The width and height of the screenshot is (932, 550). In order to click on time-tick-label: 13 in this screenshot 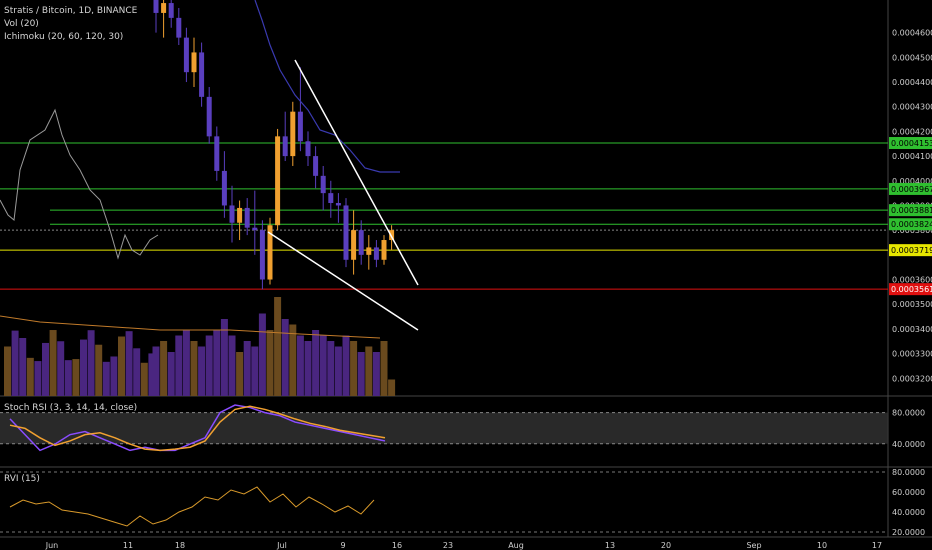, I will do `click(610, 545)`.